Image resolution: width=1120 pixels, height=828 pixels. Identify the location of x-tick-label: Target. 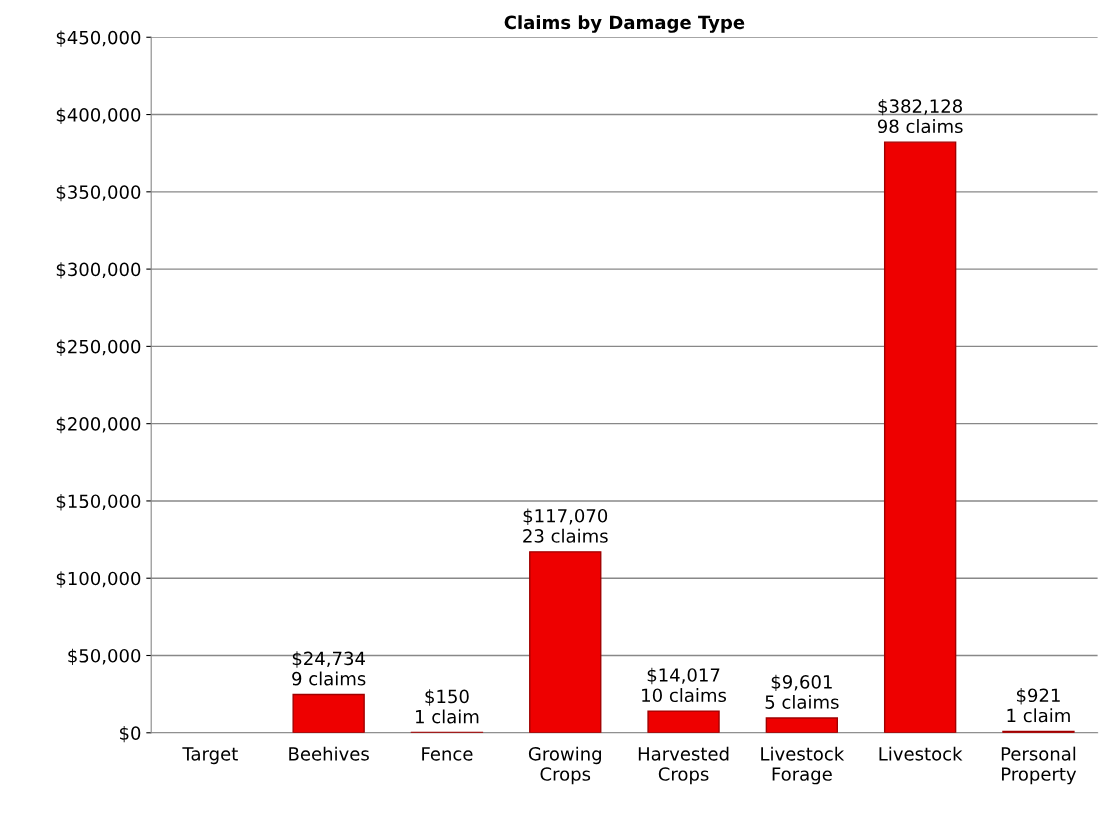
(210, 756).